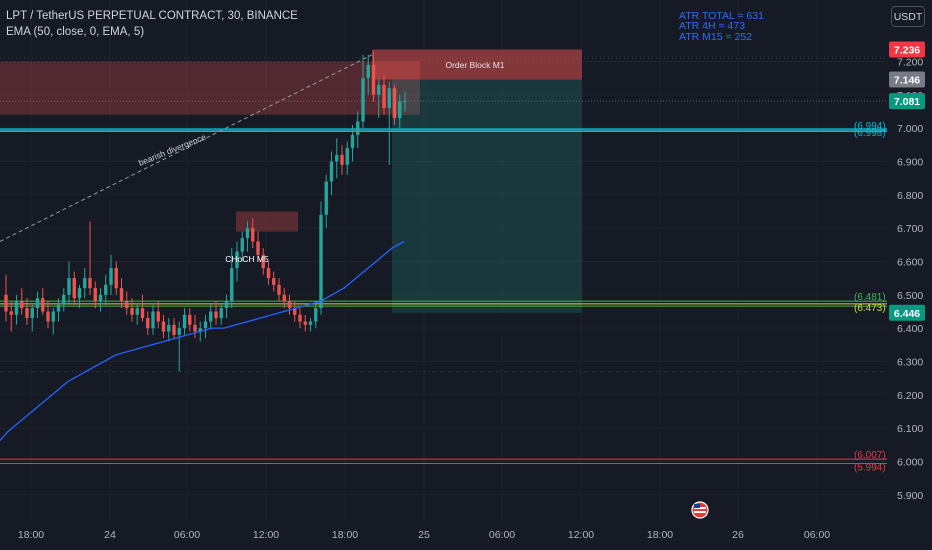 The image size is (932, 550). Describe the element at coordinates (870, 133) in the screenshot. I see `level-label: (6.998)` at that location.